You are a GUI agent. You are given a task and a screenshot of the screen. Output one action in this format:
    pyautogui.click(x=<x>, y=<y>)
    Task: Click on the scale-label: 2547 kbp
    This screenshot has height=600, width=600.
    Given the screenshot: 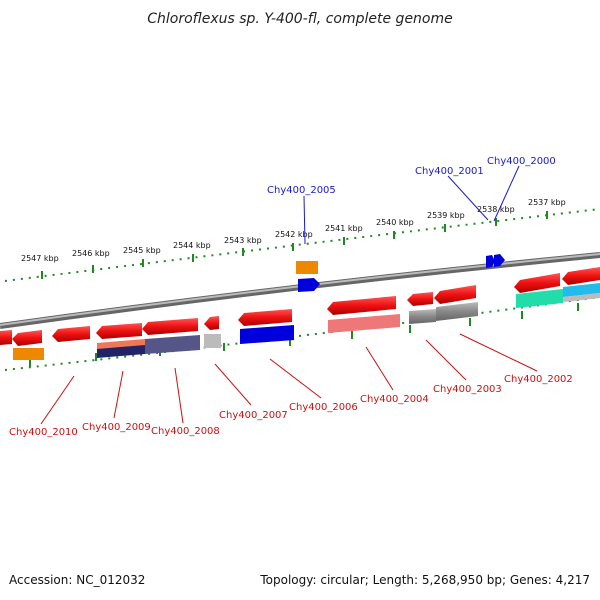 What is the action you would take?
    pyautogui.click(x=40, y=258)
    